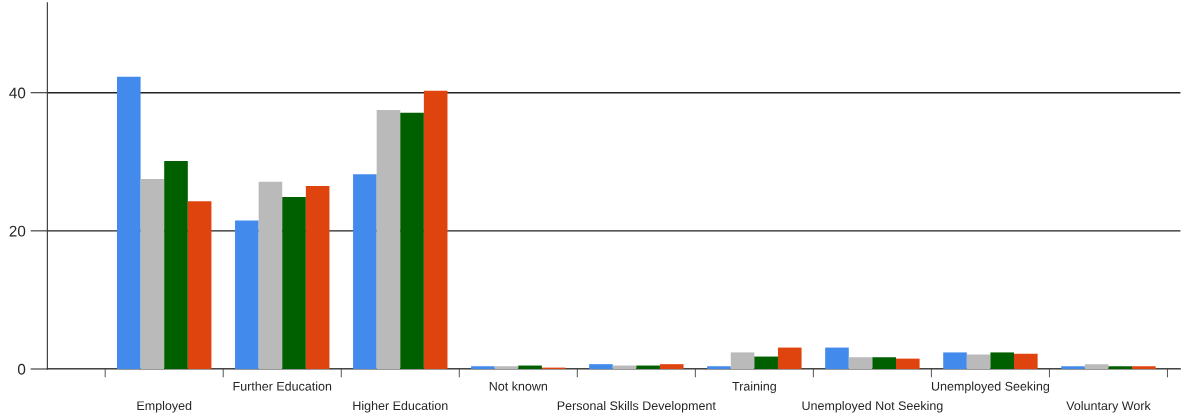 The image size is (1184, 416). What do you see at coordinates (400, 406) in the screenshot?
I see `x-tick-label: Higher Education` at bounding box center [400, 406].